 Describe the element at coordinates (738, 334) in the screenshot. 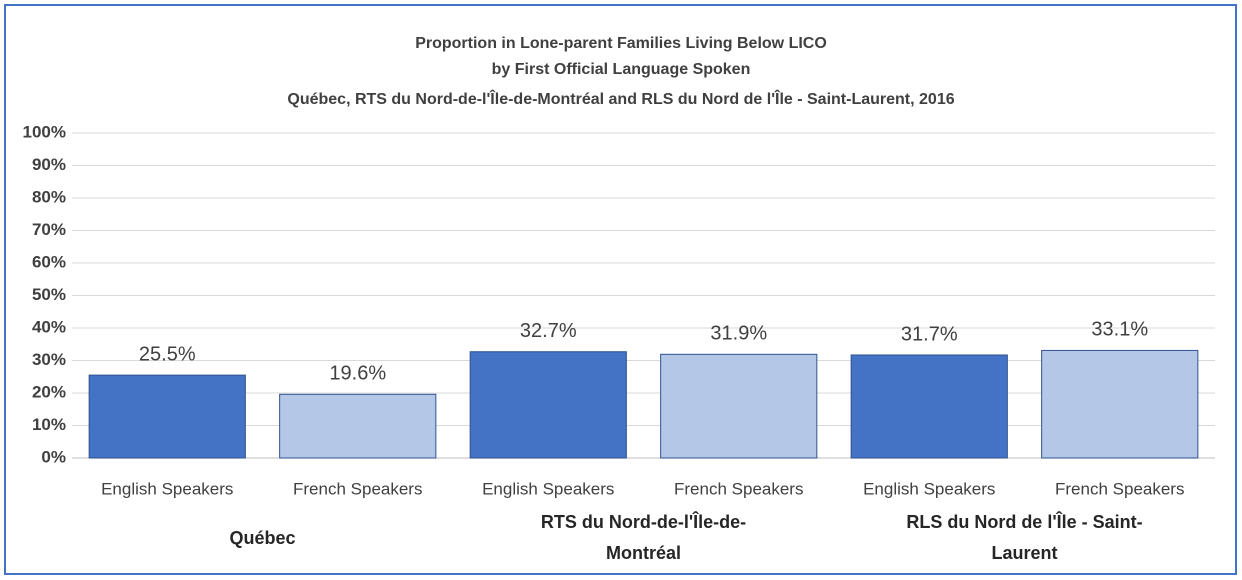

I see `value-label: 31.9%` at that location.